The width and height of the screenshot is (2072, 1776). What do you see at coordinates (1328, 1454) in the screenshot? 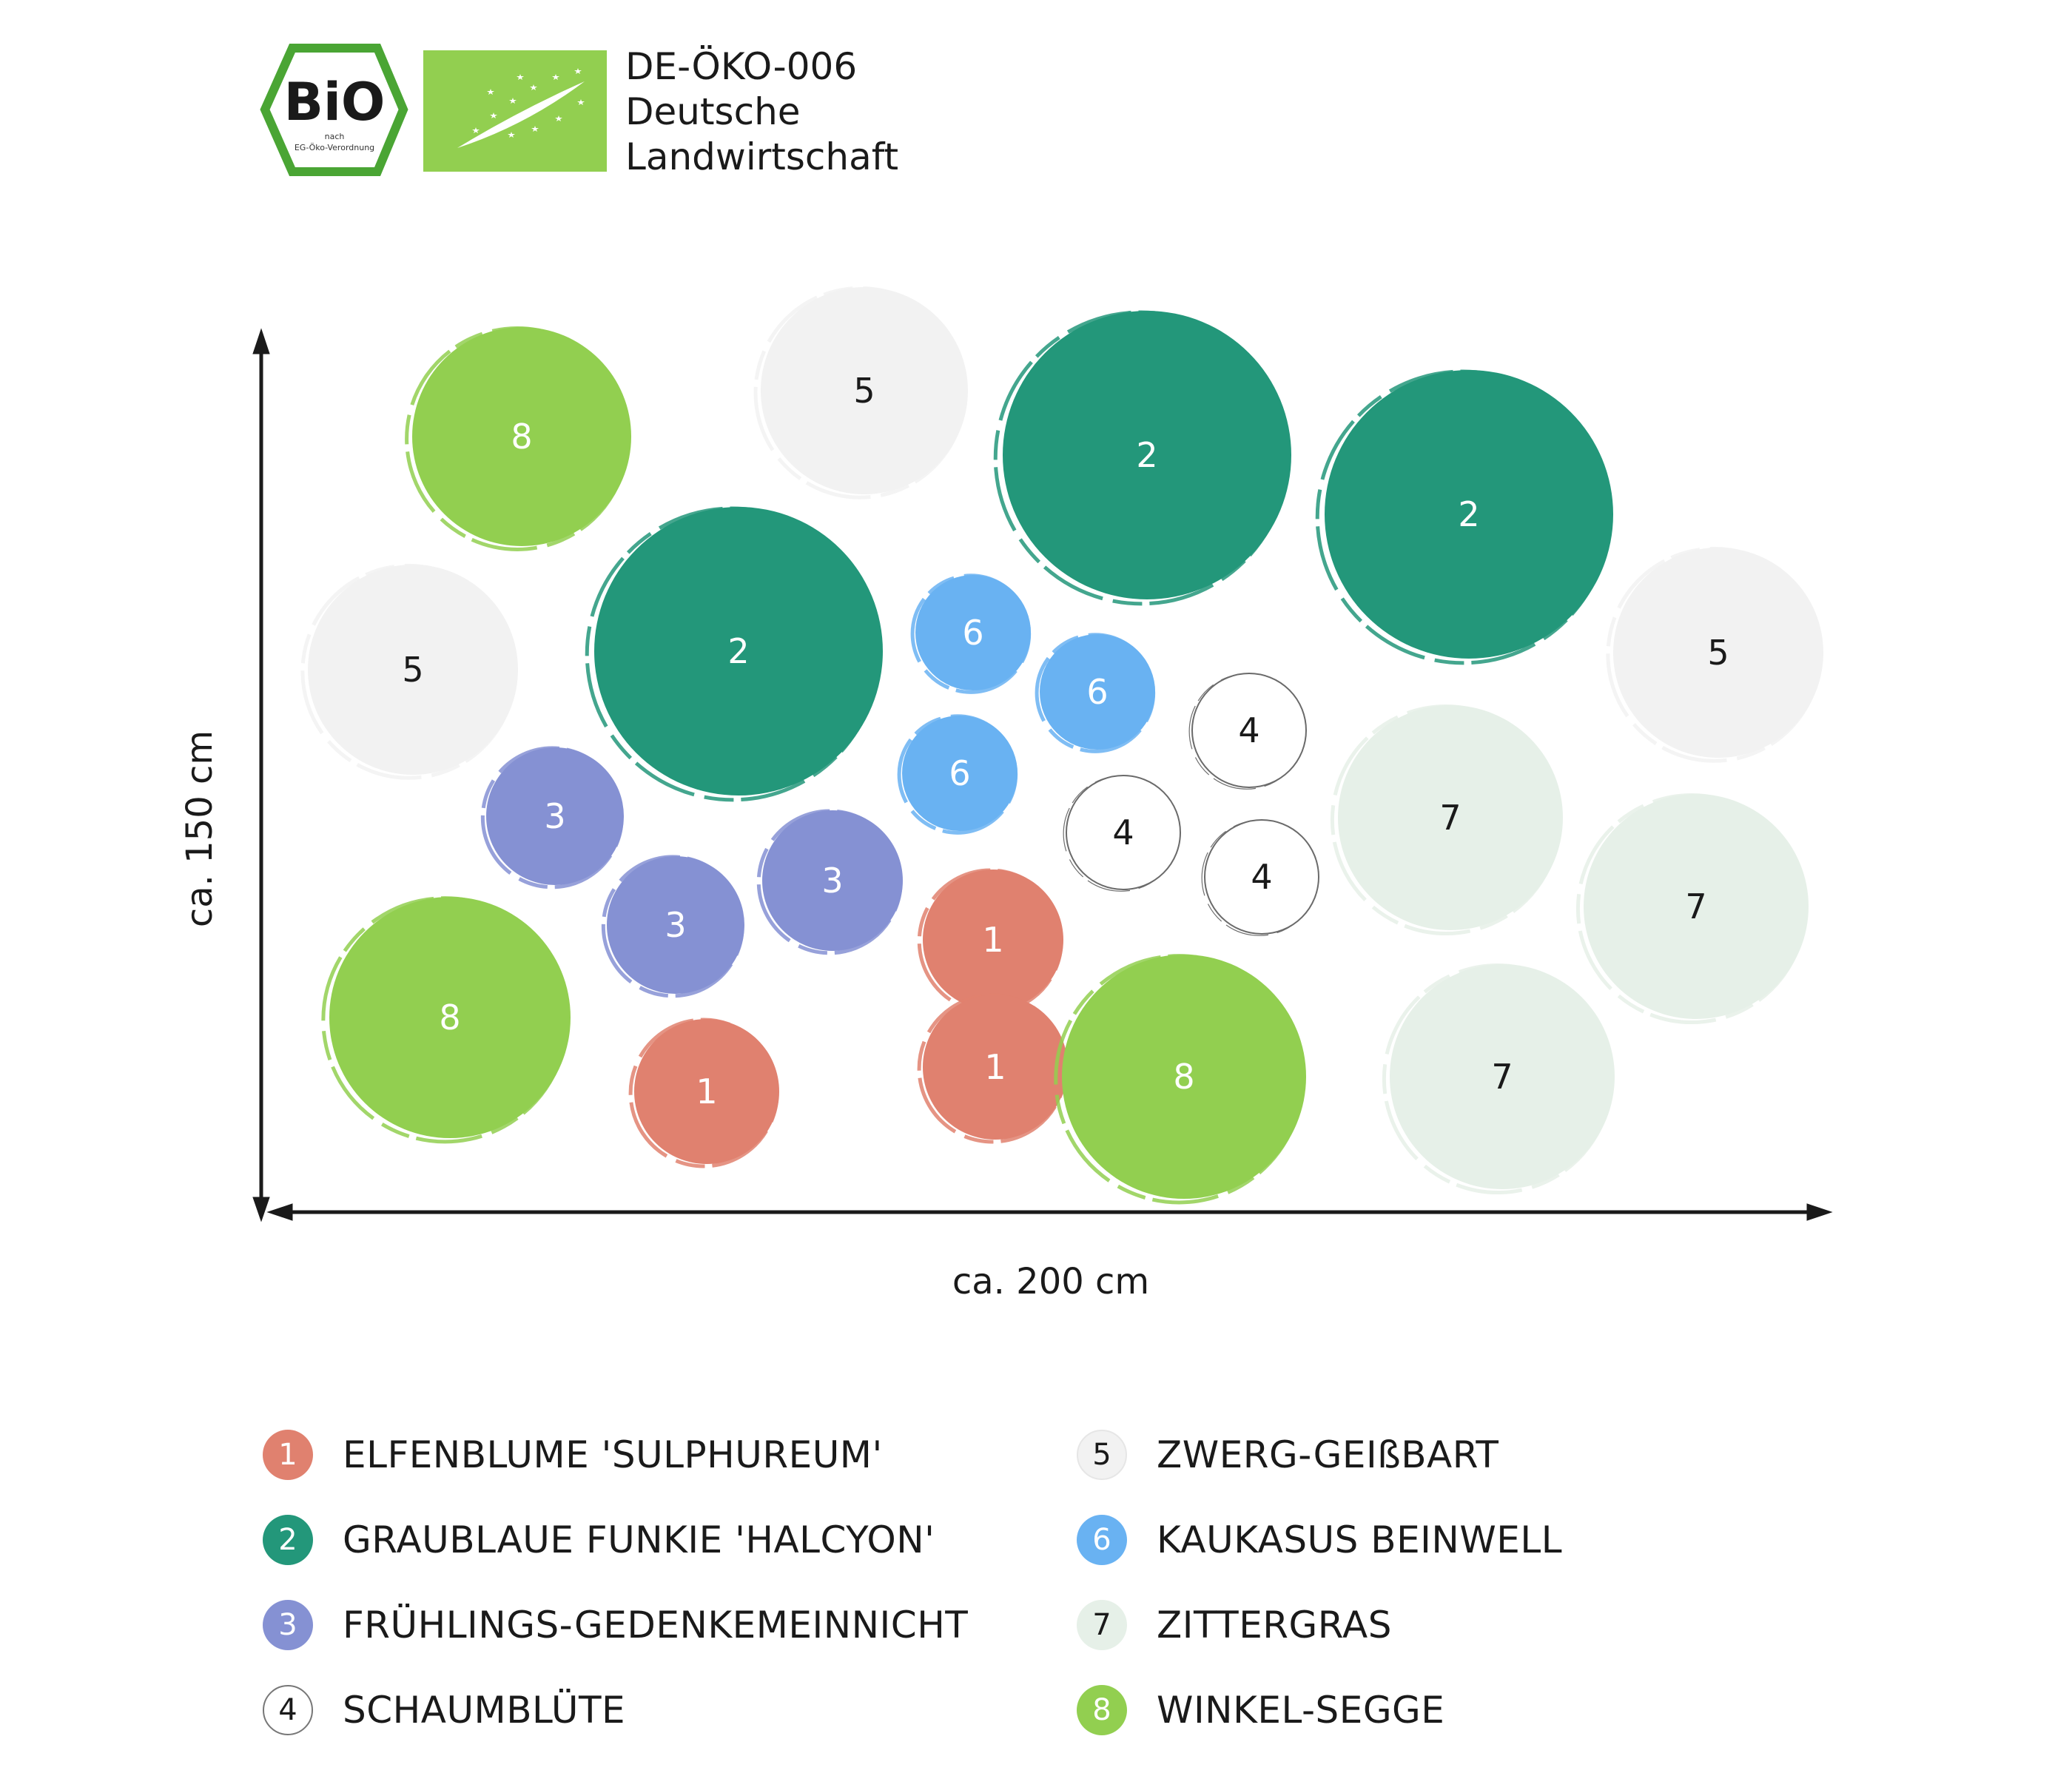
I see `legend-label-5: ZWERG-GEIßBART` at bounding box center [1328, 1454].